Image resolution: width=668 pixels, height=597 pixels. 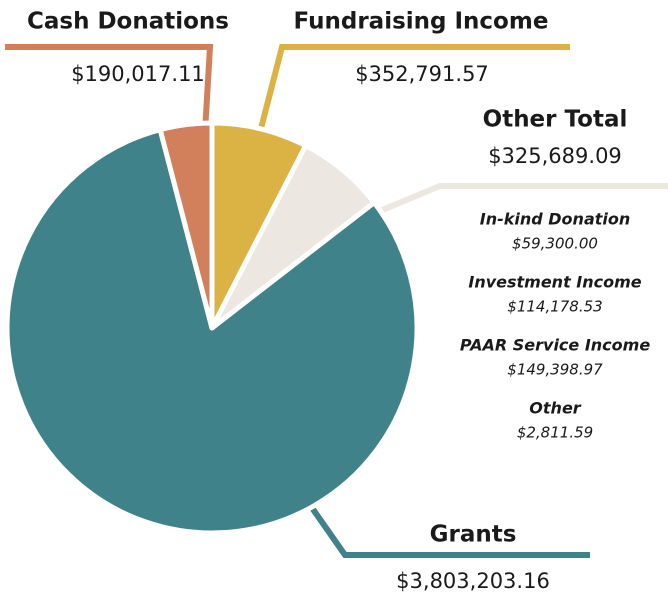 What do you see at coordinates (555, 244) in the screenshot?
I see `breakdown-value: $59,300.00` at bounding box center [555, 244].